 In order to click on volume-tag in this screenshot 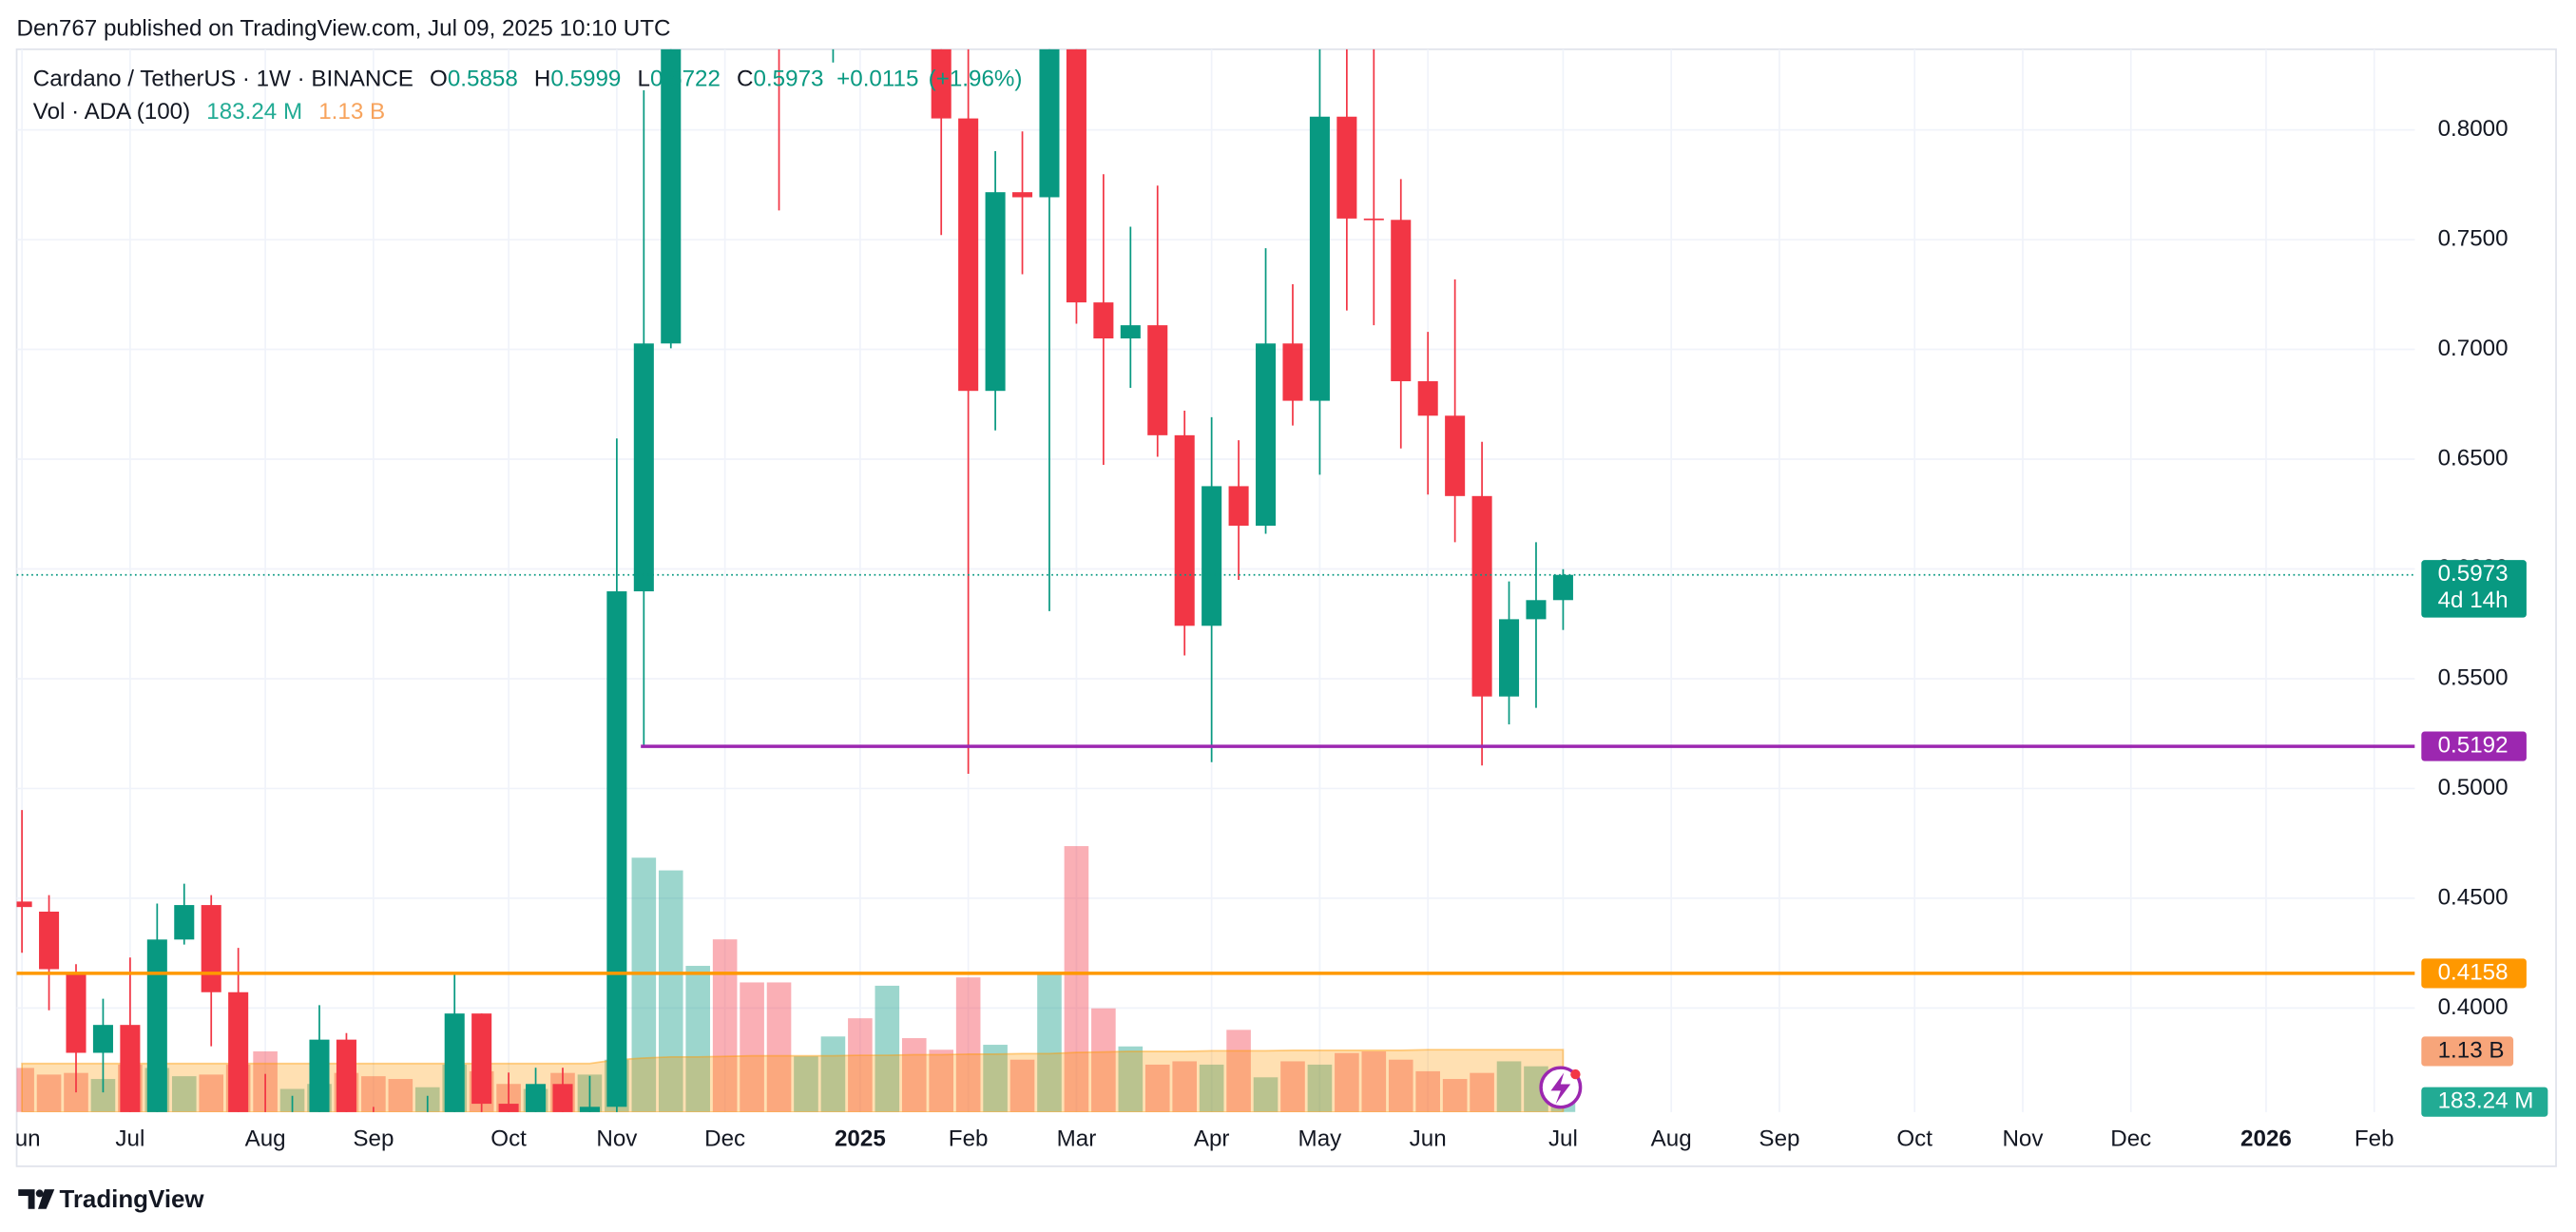, I will do `click(2484, 1102)`.